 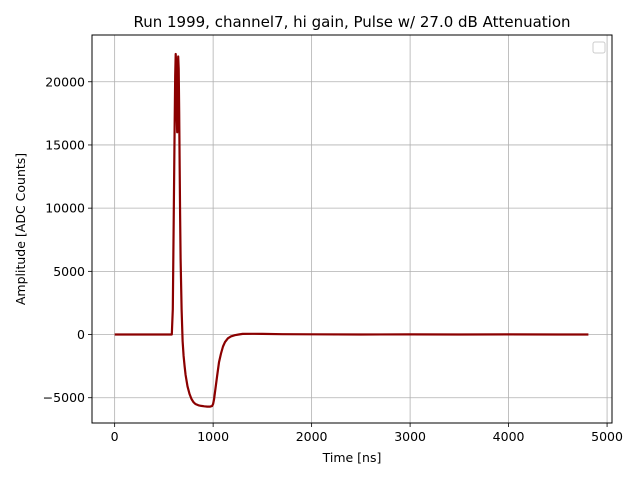 What do you see at coordinates (67, 239) in the screenshot?
I see `y-axis-ticks: −5000 0 5000 10000 15000 20000` at bounding box center [67, 239].